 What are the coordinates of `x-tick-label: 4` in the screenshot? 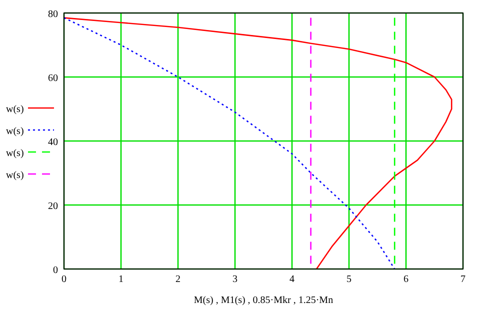 It's located at (292, 279).